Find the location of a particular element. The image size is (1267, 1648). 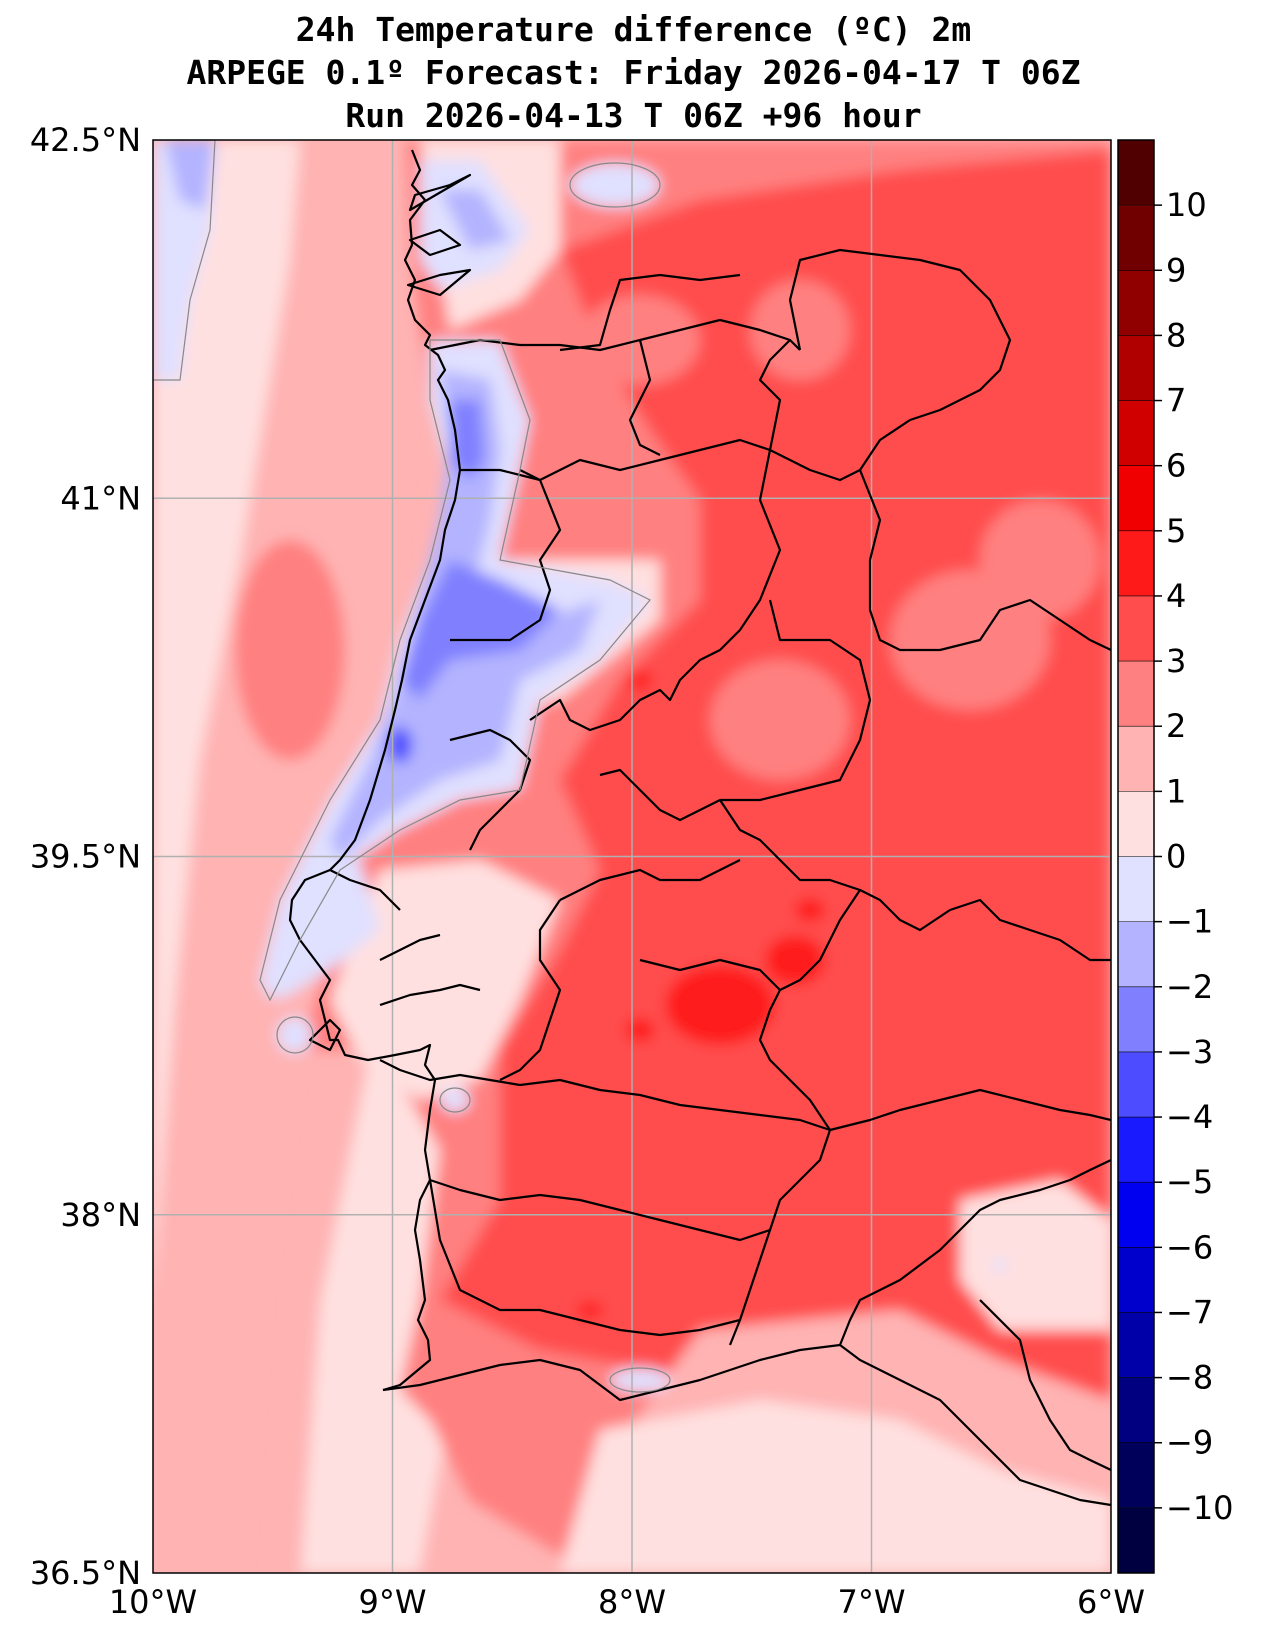

colorbar-tick-label: 6 is located at coordinates (1176, 466).